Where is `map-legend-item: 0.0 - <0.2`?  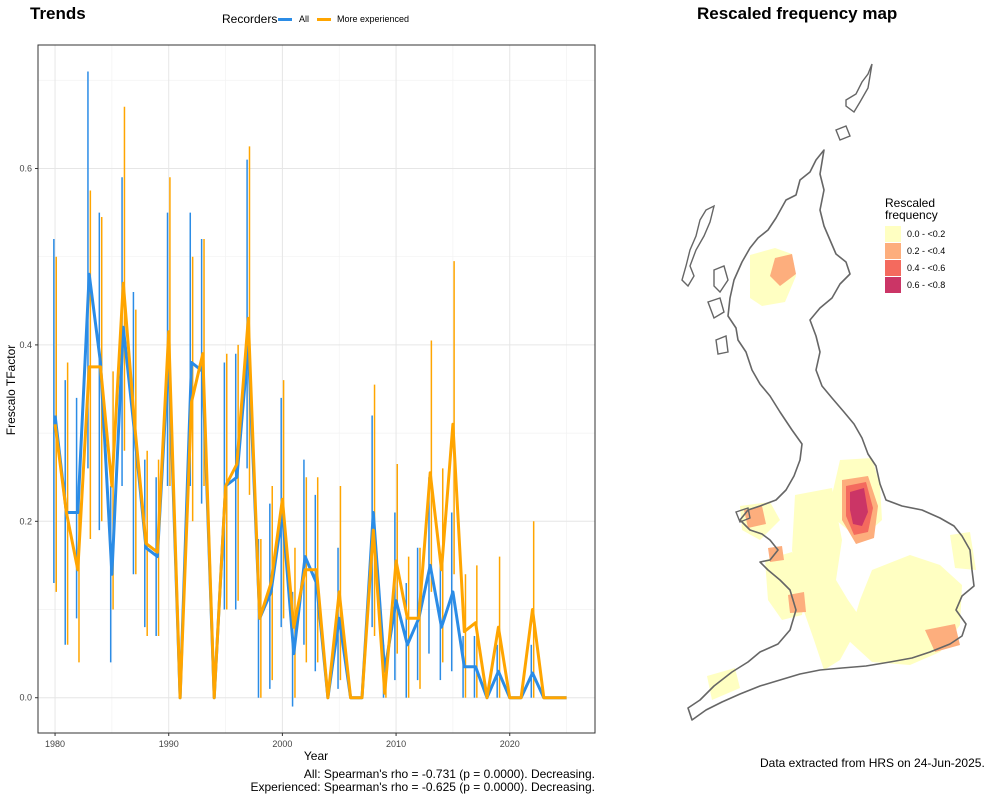
map-legend-item: 0.0 - <0.2 is located at coordinates (915, 233).